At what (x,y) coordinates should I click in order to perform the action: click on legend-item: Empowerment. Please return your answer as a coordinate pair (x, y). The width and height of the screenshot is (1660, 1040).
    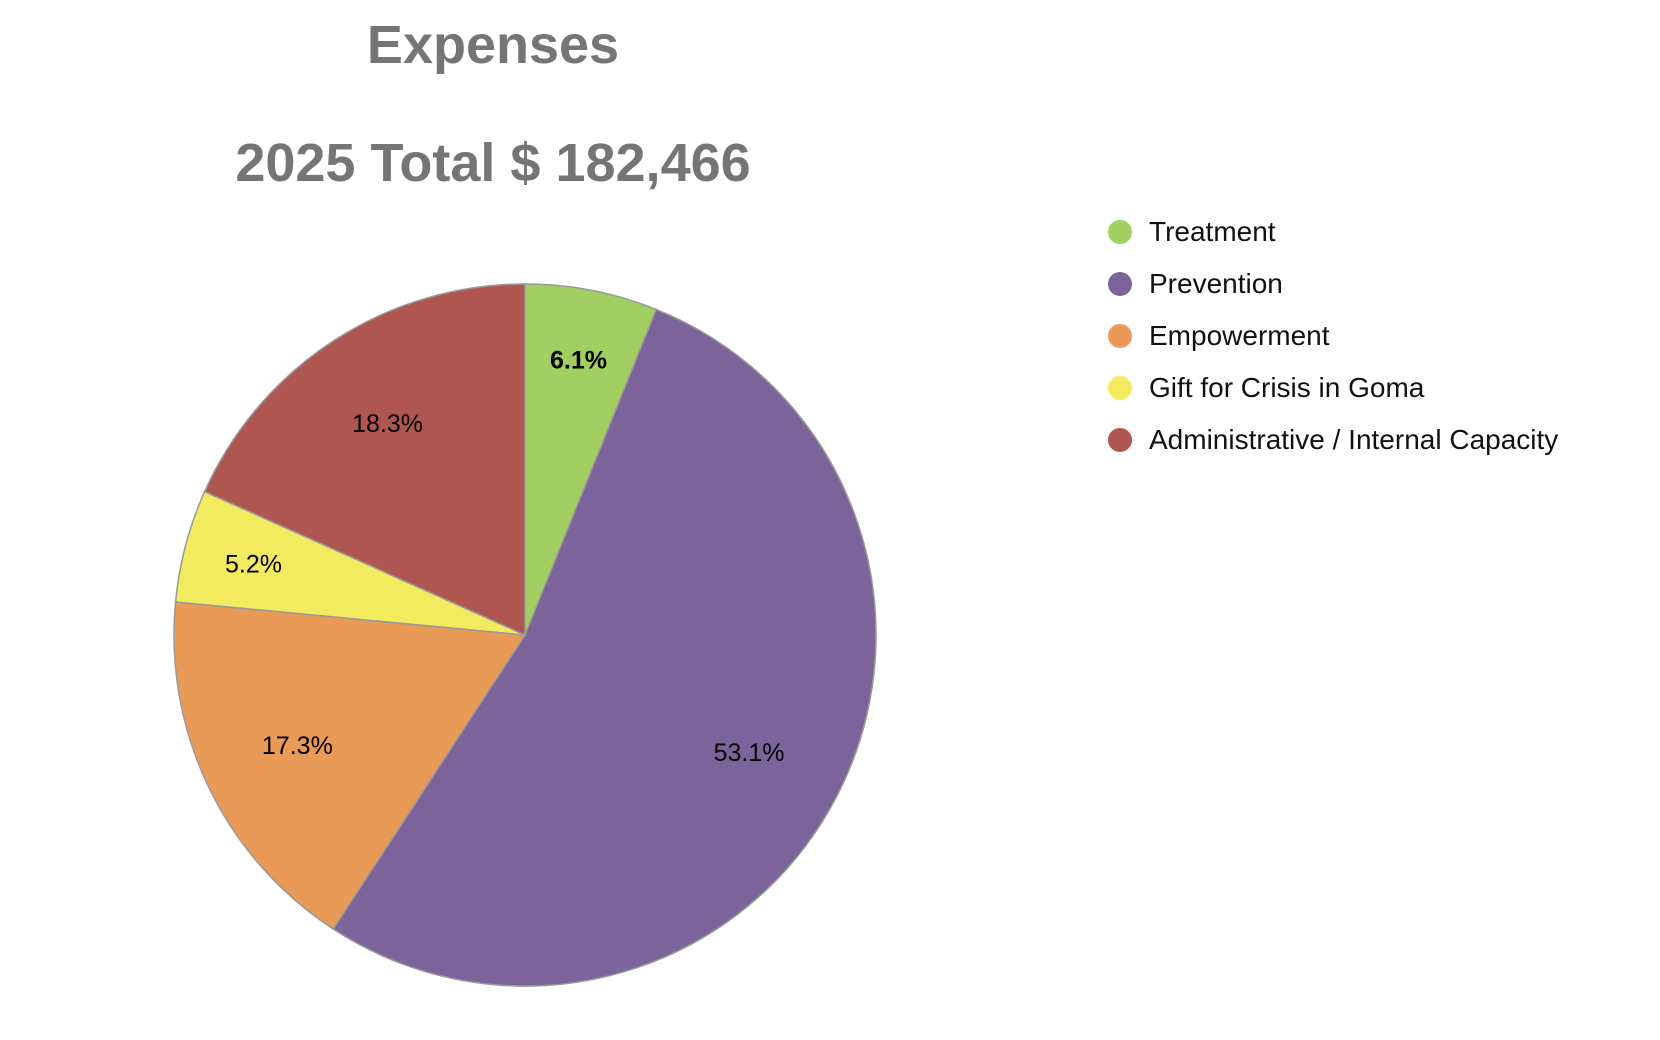
    Looking at the image, I should click on (1333, 336).